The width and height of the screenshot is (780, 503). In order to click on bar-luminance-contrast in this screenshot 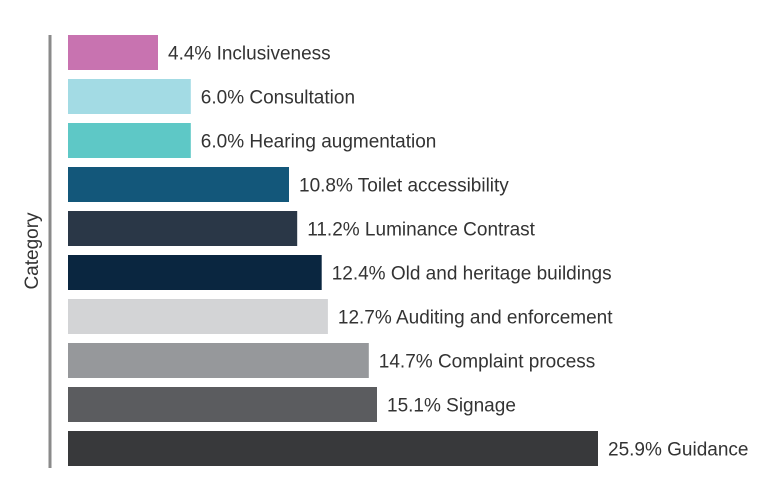, I will do `click(183, 228)`.